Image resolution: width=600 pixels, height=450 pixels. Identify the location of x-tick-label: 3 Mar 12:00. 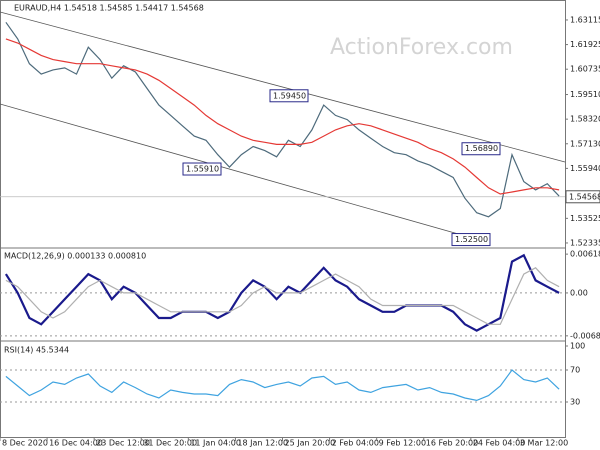
(544, 443).